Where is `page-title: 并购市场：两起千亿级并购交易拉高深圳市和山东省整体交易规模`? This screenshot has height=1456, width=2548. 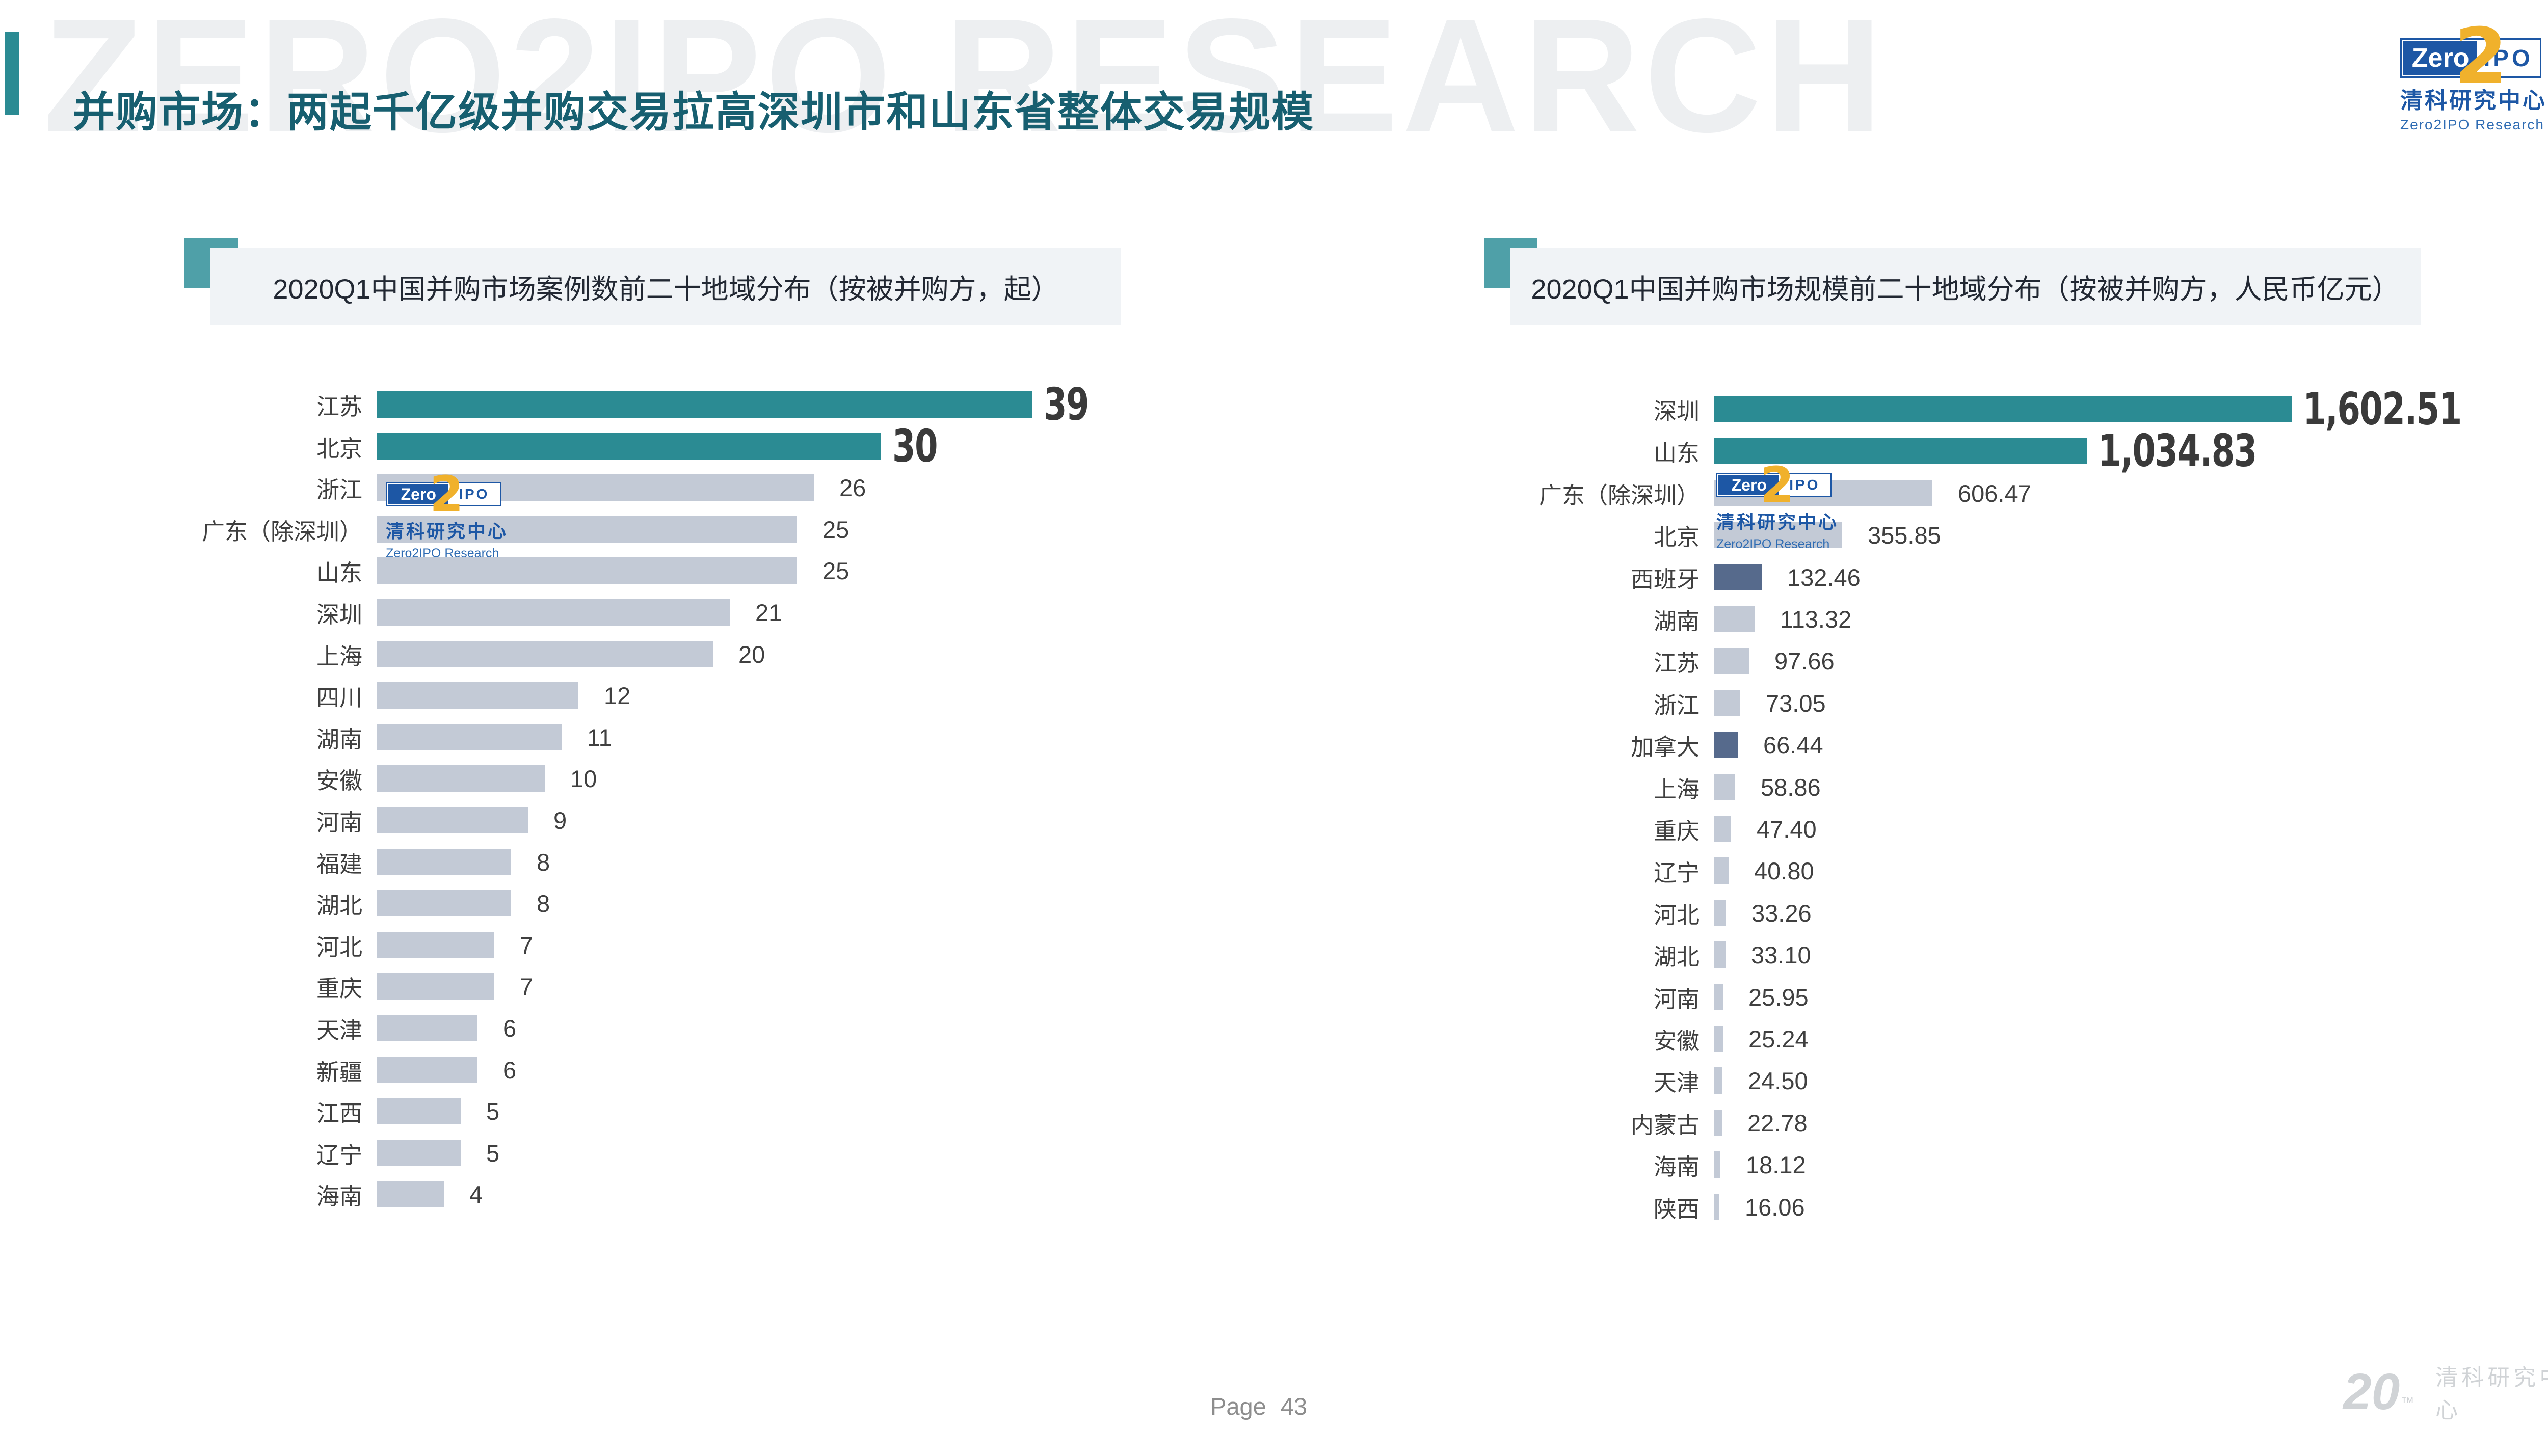 page-title: 并购市场：两起千亿级并购交易拉高深圳市和山东省整体交易规模 is located at coordinates (694, 112).